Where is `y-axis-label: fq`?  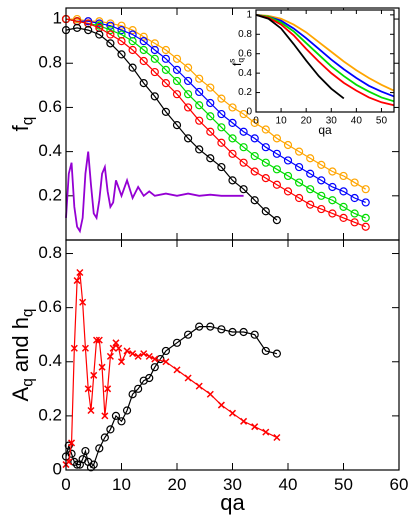 y-axis-label: fq is located at coordinates (22, 124).